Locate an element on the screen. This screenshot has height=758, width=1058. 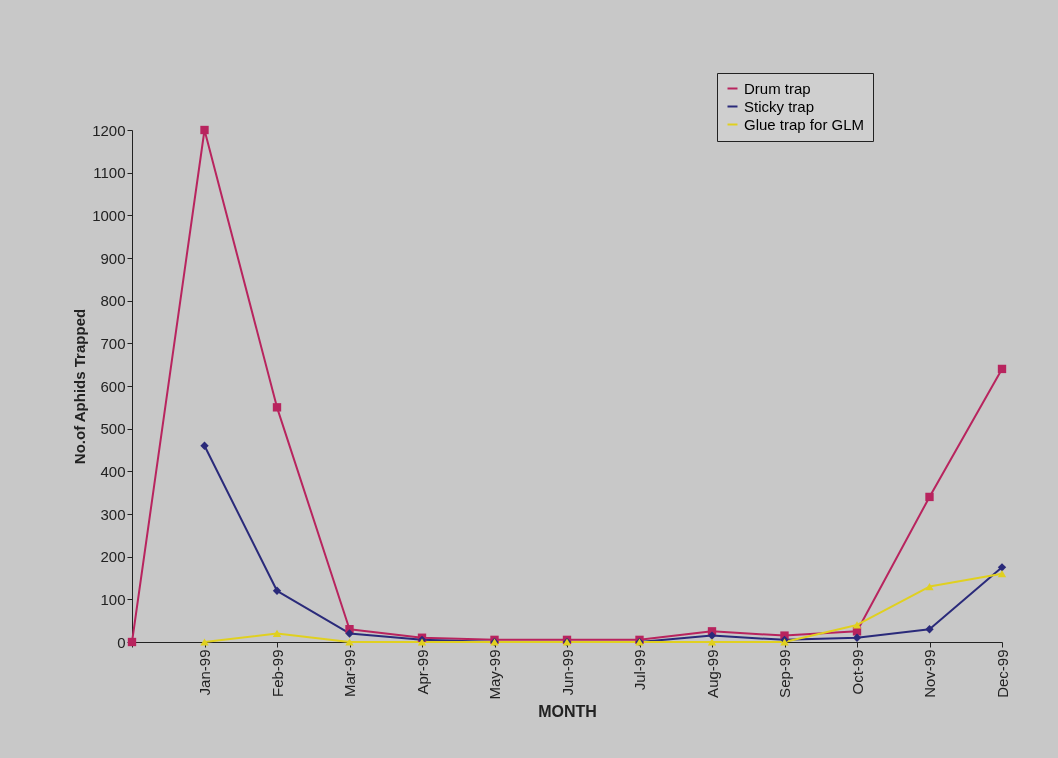
x-tick-label: Oct-99 is located at coordinates (857, 672).